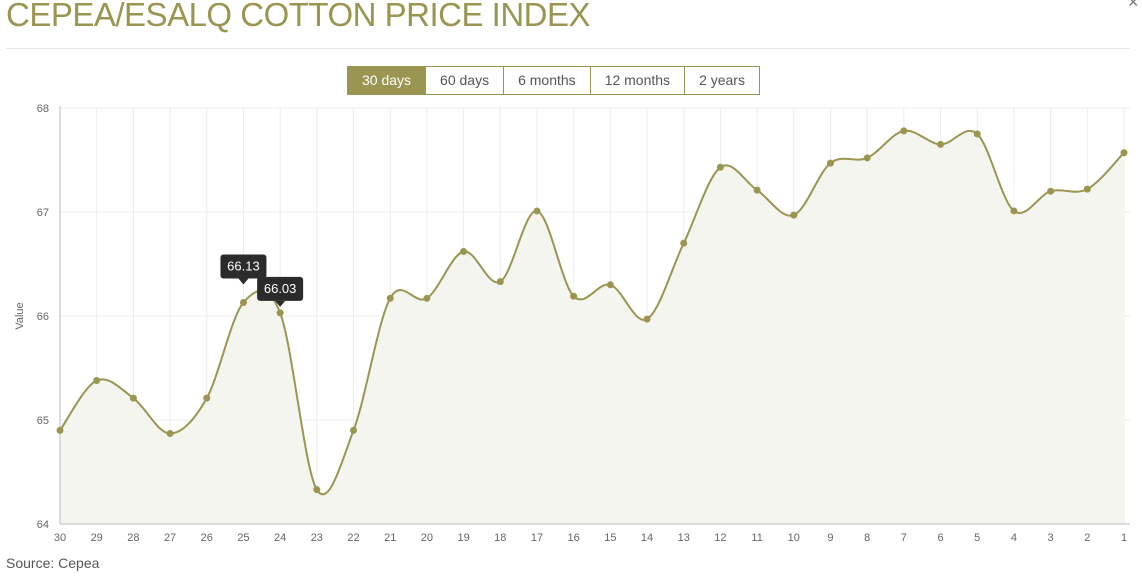 This screenshot has width=1142, height=581. What do you see at coordinates (243, 538) in the screenshot?
I see `x-tick-label: 25` at bounding box center [243, 538].